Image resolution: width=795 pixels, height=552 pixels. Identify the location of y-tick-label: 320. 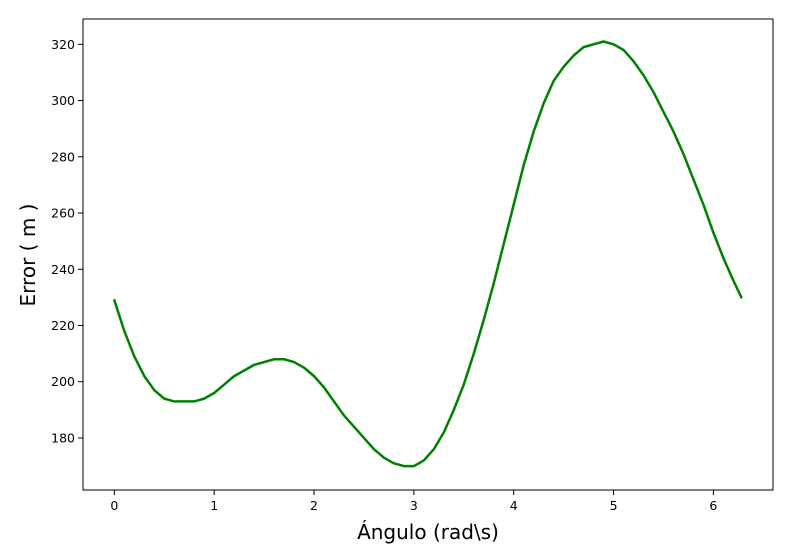
(63, 44).